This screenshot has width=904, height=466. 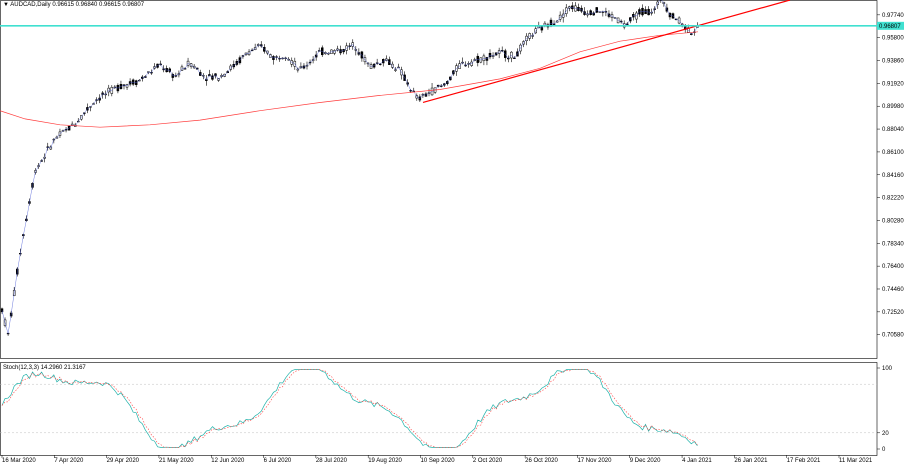 What do you see at coordinates (176, 461) in the screenshot?
I see `time-tick-label: 21 May 2020` at bounding box center [176, 461].